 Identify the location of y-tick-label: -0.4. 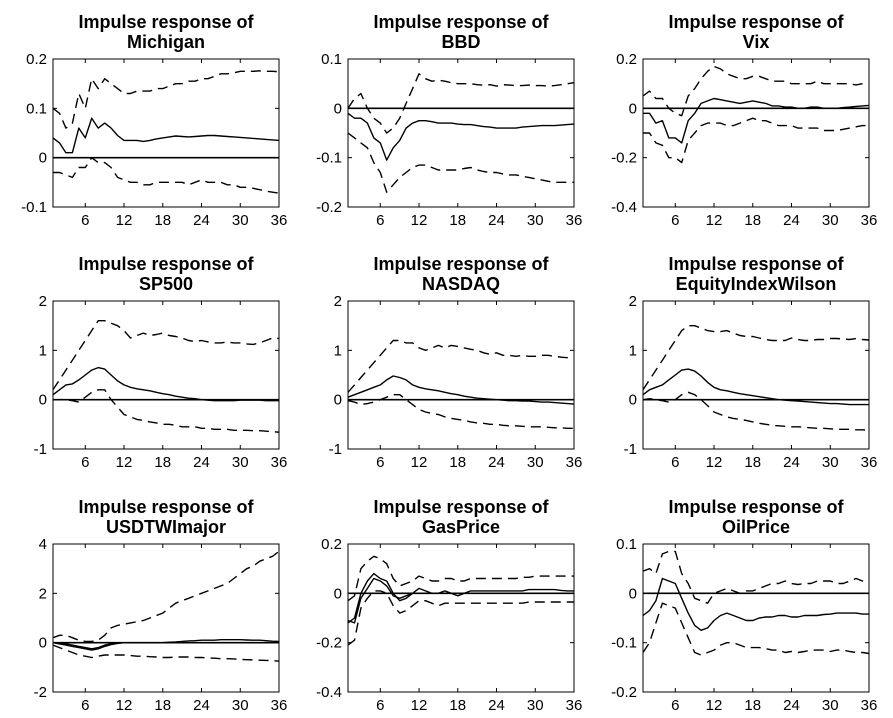
(624, 207).